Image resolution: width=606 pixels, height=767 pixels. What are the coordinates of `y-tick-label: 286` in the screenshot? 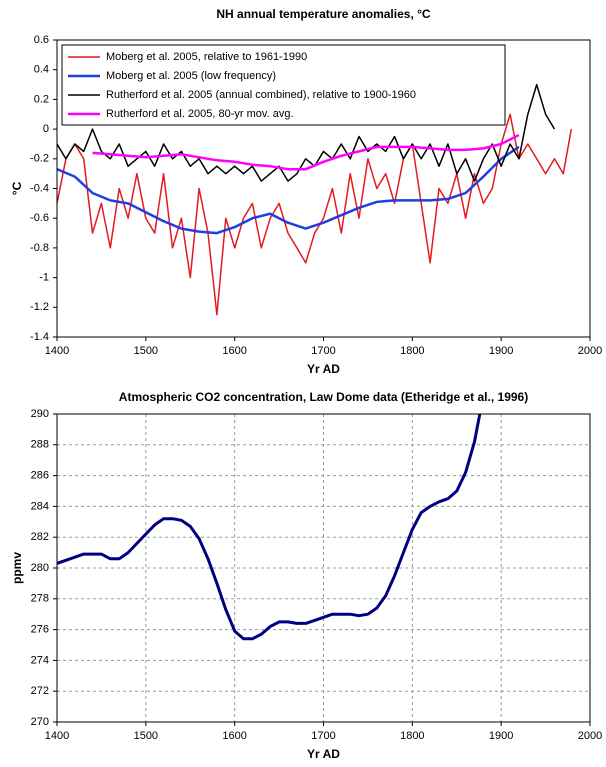 It's located at (40, 476).